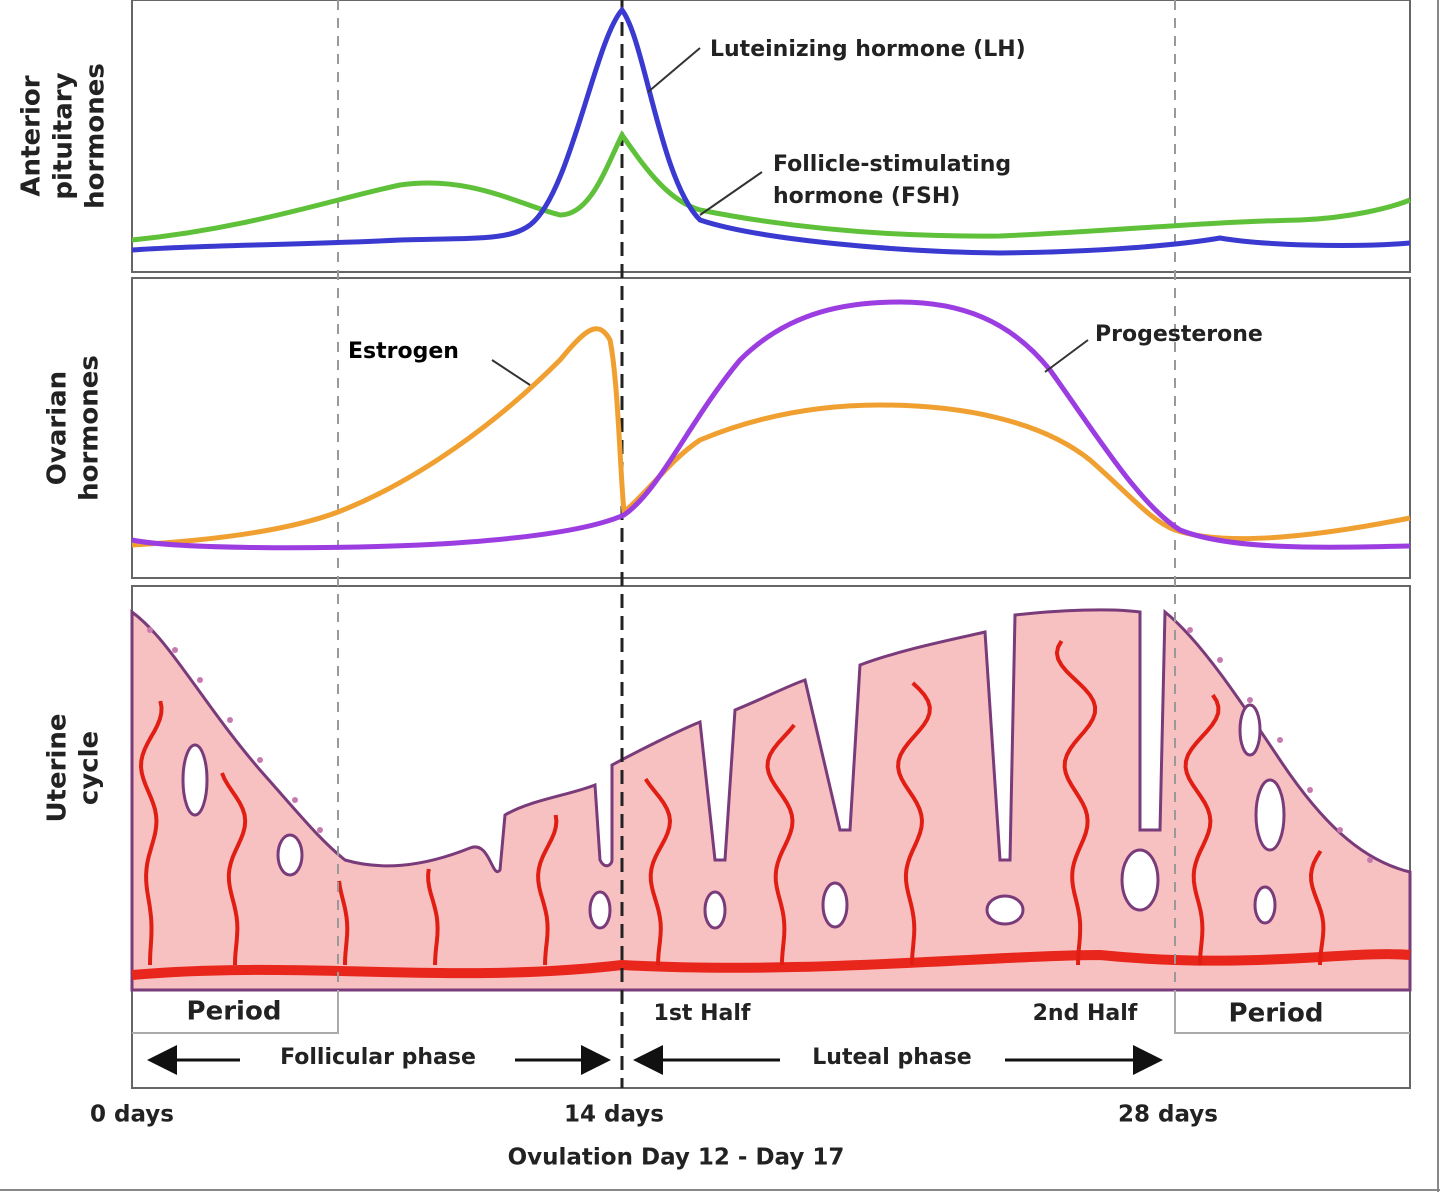 This screenshot has width=1440, height=1192. I want to click on footer-label: Ovulation Day 12 - Day 17, so click(676, 1158).